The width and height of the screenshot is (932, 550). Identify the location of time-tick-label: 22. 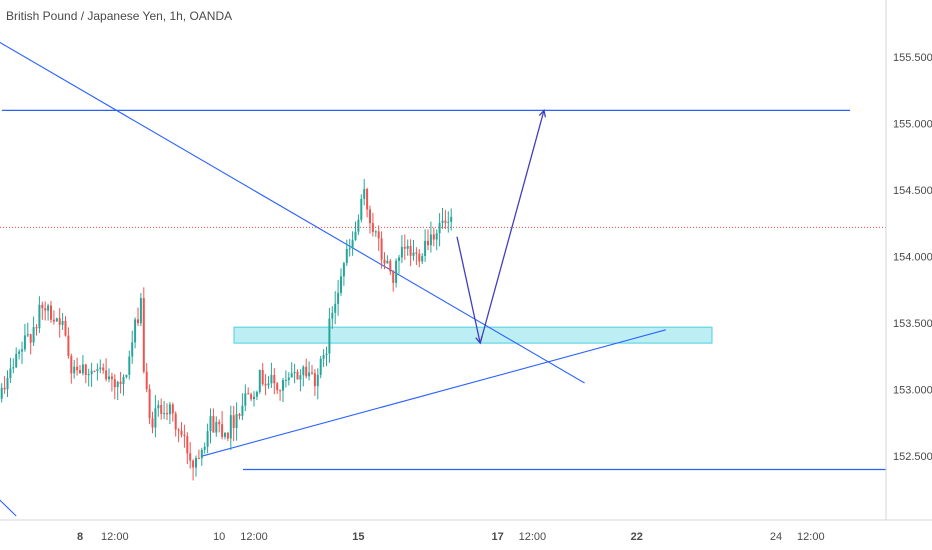
(637, 537).